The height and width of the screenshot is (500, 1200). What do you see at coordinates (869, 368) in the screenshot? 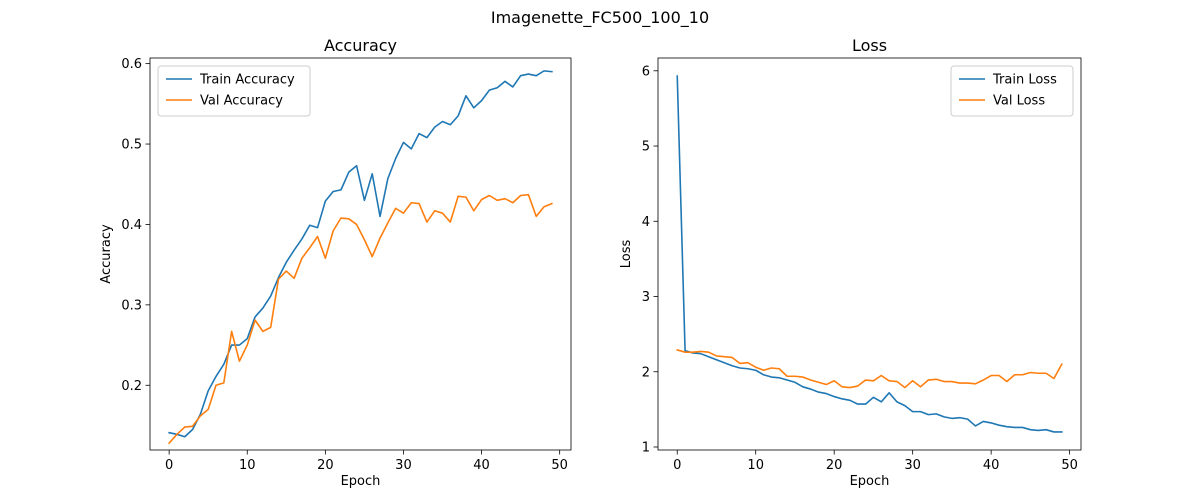
I see `loss-series-val-loss-line` at bounding box center [869, 368].